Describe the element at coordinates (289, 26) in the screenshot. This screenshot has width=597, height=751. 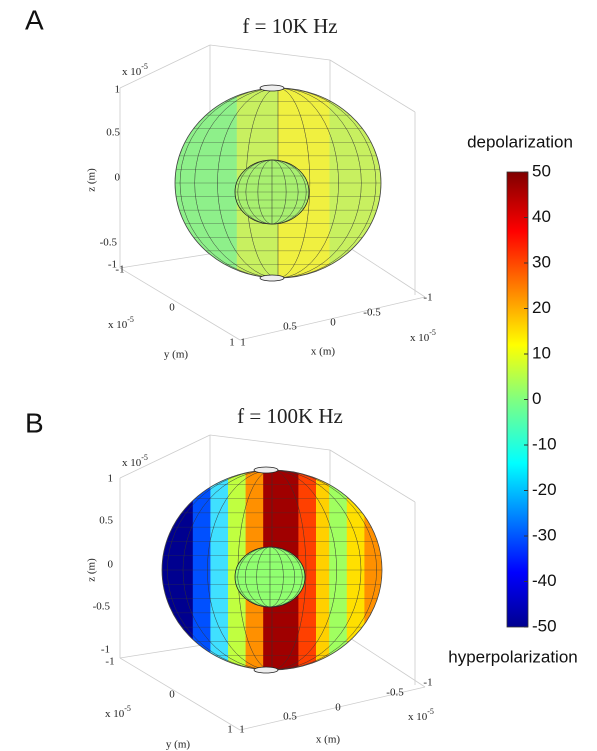
I see `panel-title: f = 10K Hz` at that location.